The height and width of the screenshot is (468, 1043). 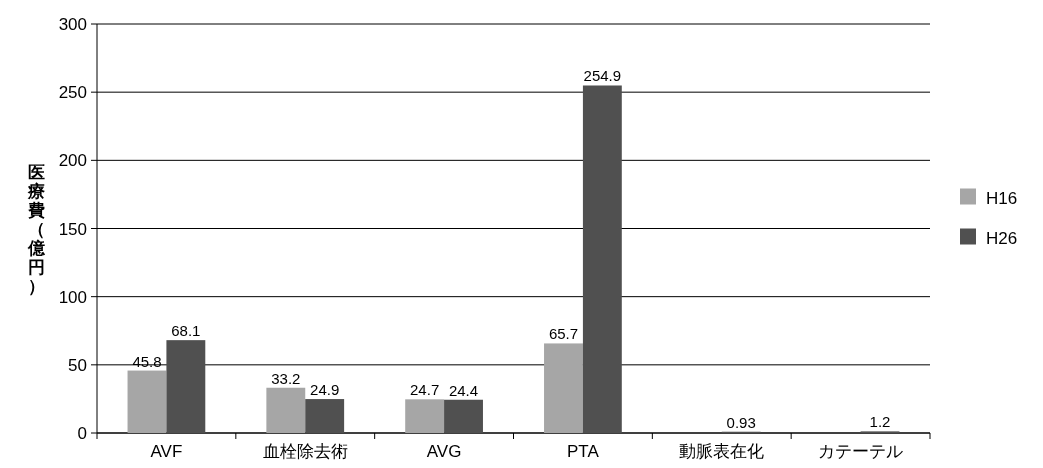 I want to click on x-tick-label: 動脈表在化, so click(x=722, y=451).